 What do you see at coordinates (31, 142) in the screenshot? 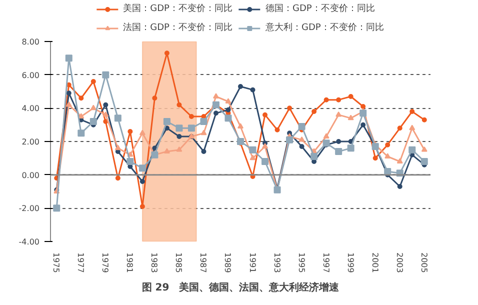
I see `y-tick-label: 2.00` at bounding box center [31, 142].